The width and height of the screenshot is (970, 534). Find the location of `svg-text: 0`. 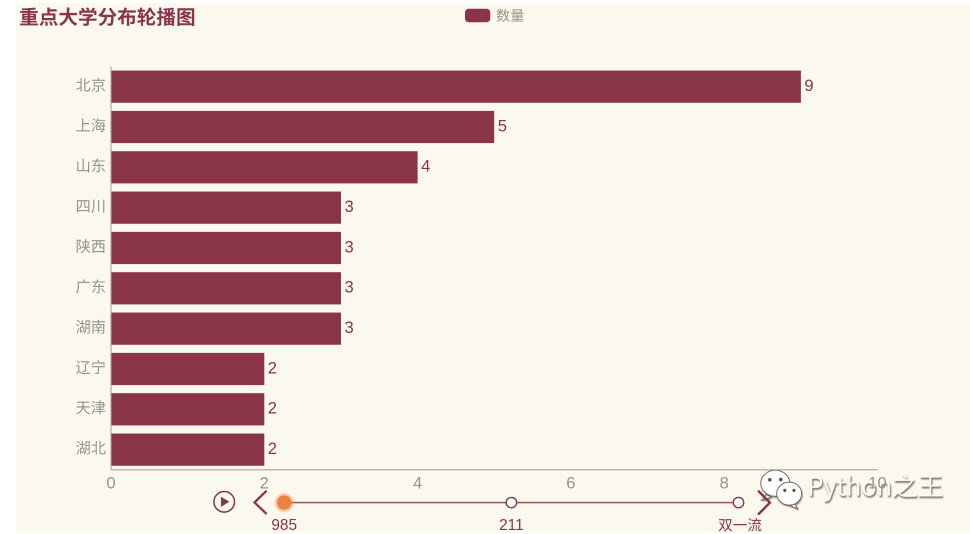

svg-text: 0 is located at coordinates (110, 482).